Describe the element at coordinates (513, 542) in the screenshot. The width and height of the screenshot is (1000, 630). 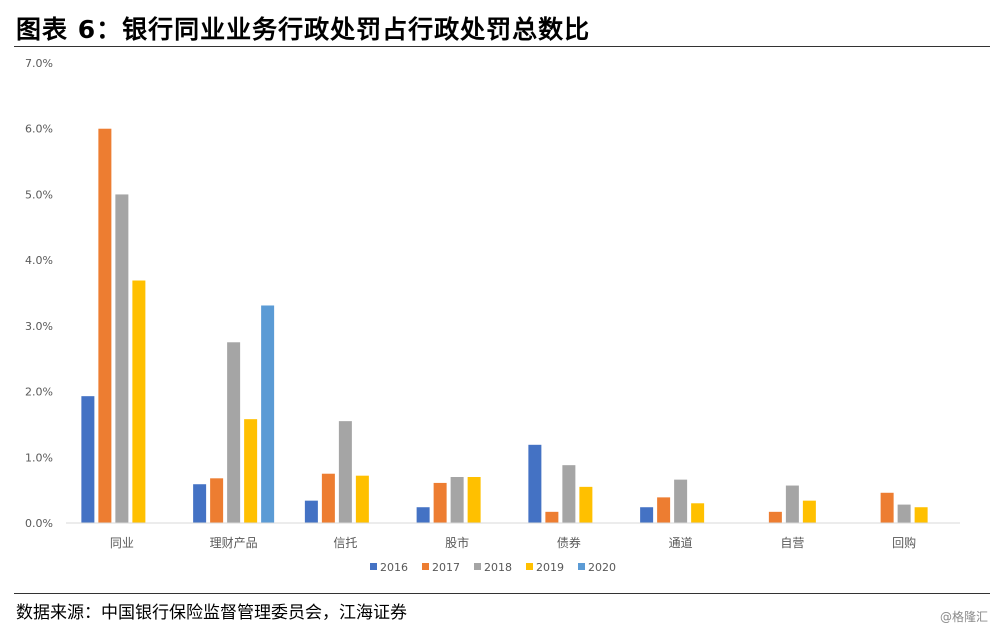
I see `x-axis: 同业 理财产品 信托 股市 债券 通道 自营 回购` at that location.